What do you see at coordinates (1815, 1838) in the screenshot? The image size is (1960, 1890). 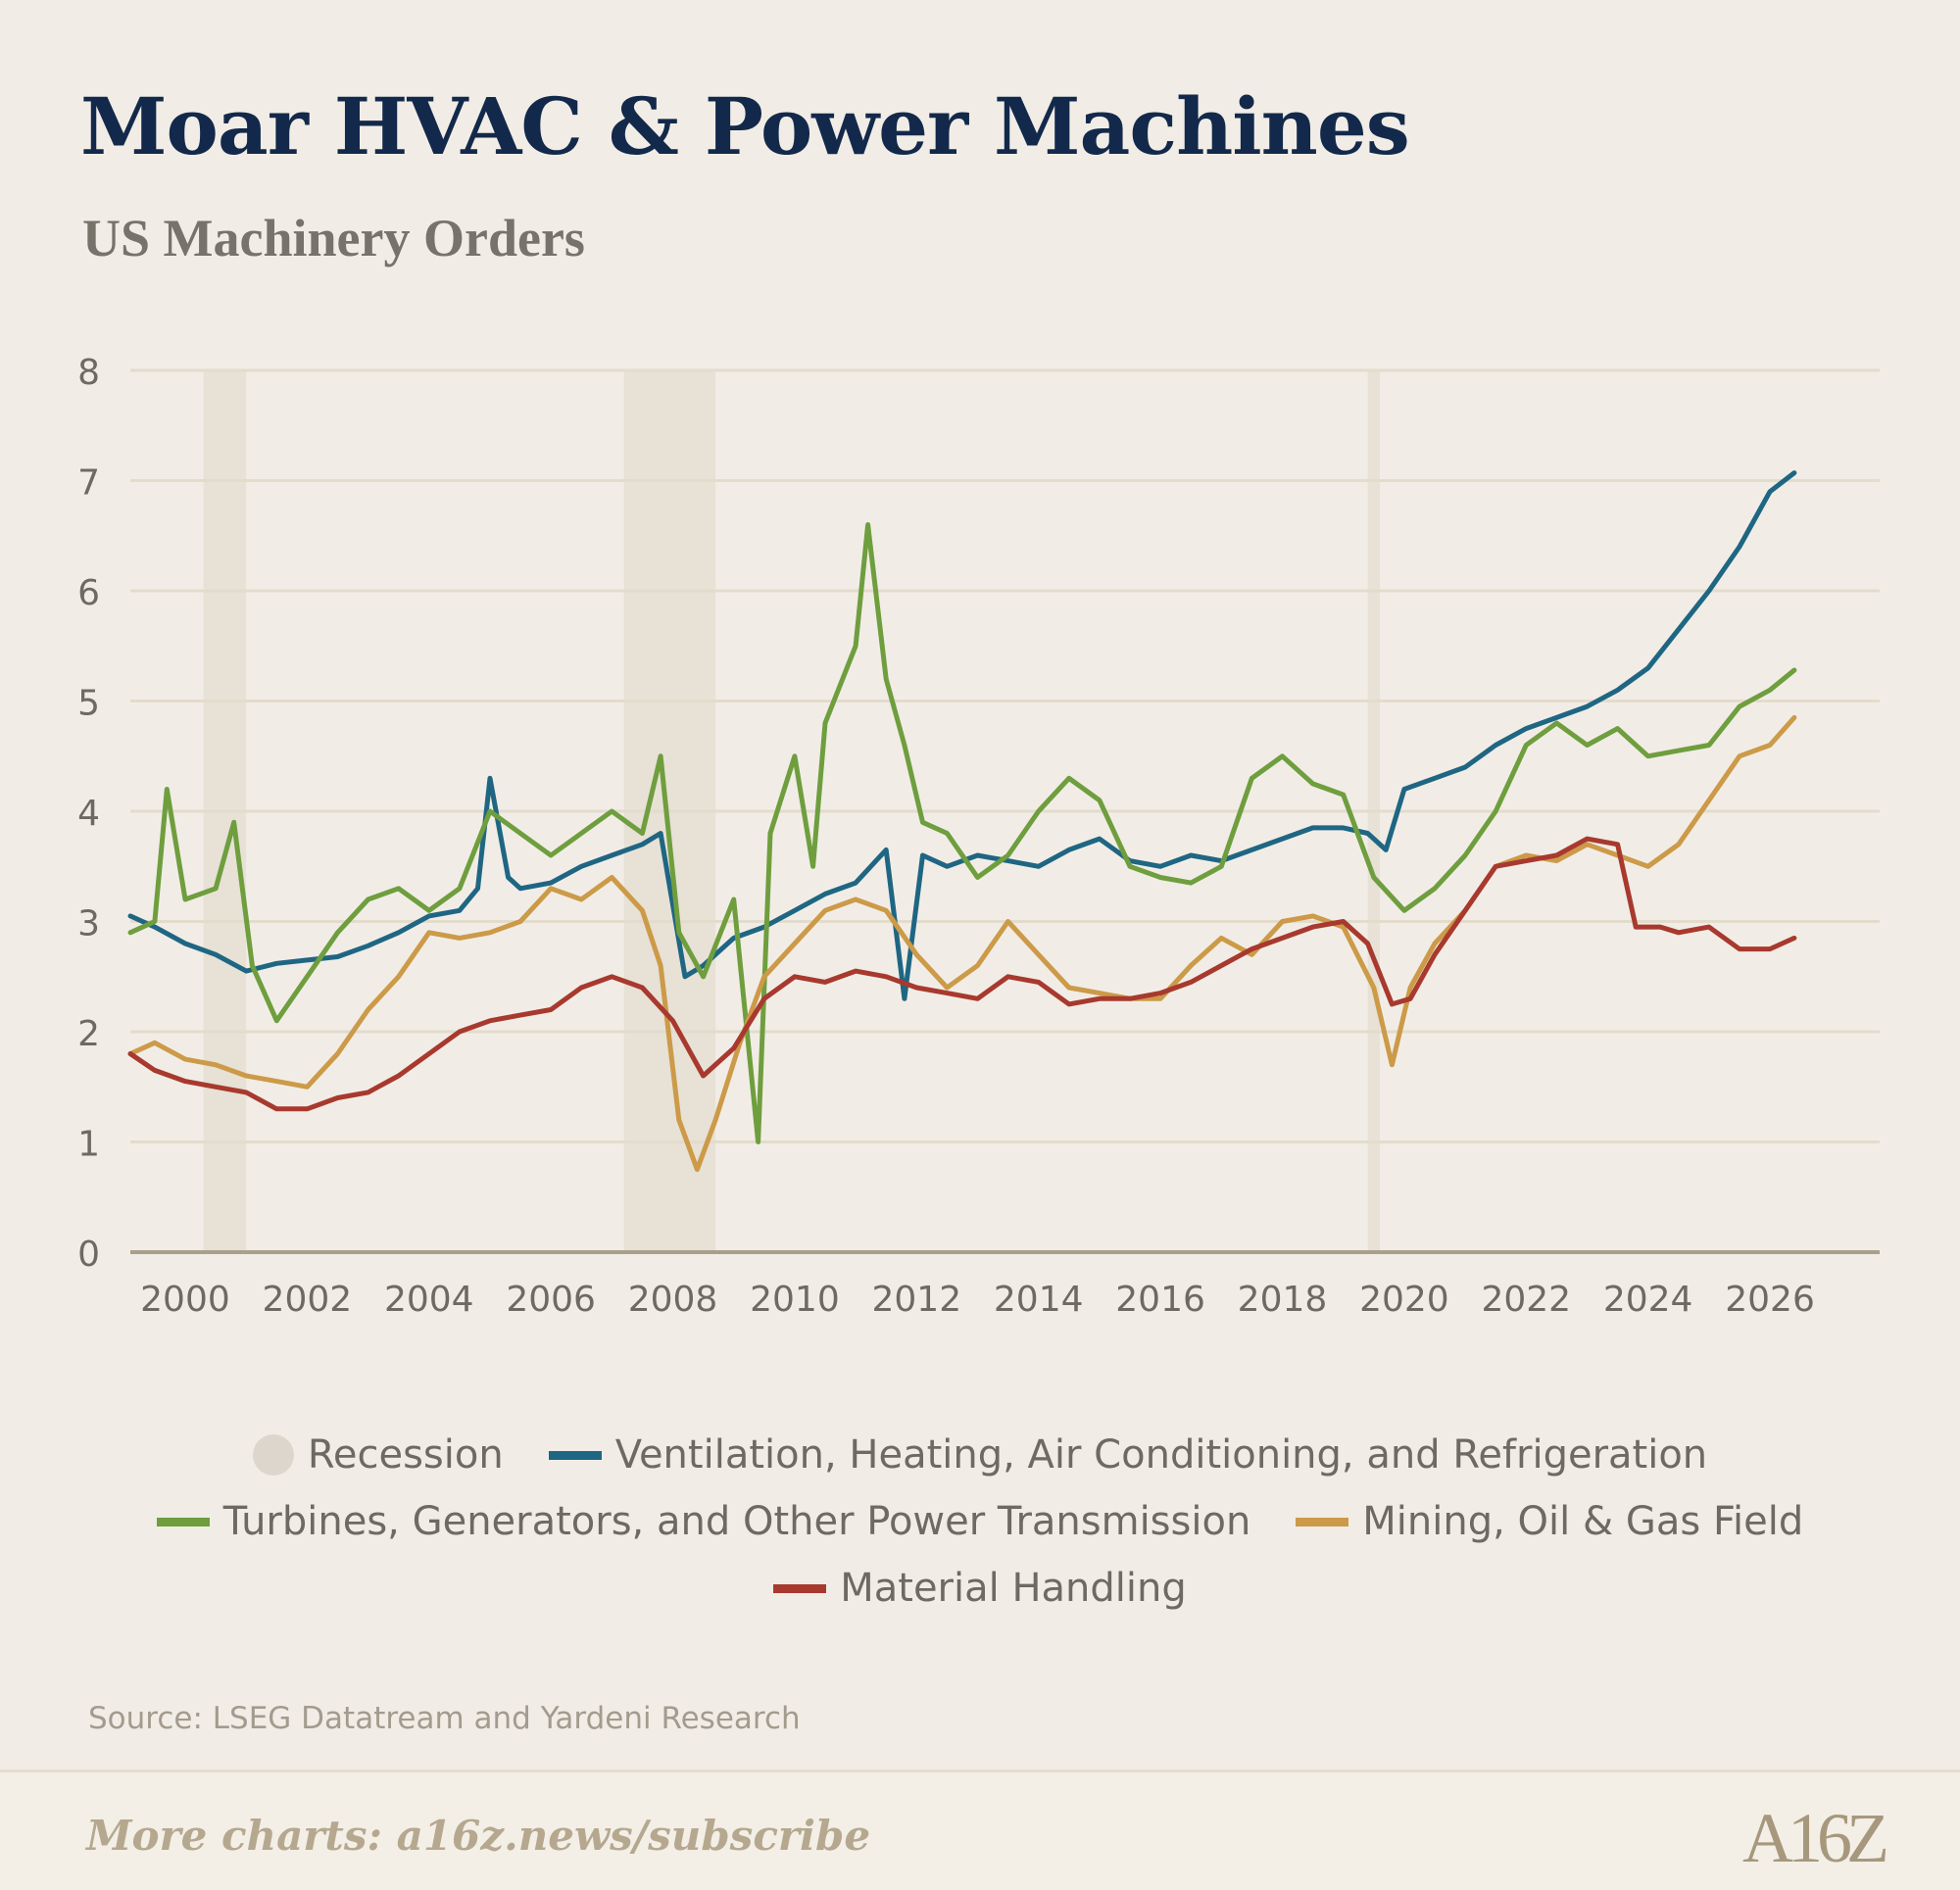 I see `a16z-logo: A16Z` at bounding box center [1815, 1838].